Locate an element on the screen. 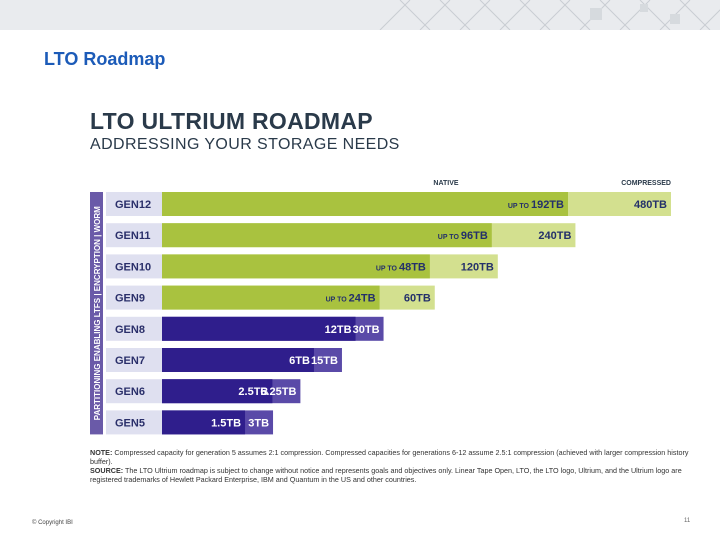  compressed-value-label: 120TB is located at coordinates (477, 267).